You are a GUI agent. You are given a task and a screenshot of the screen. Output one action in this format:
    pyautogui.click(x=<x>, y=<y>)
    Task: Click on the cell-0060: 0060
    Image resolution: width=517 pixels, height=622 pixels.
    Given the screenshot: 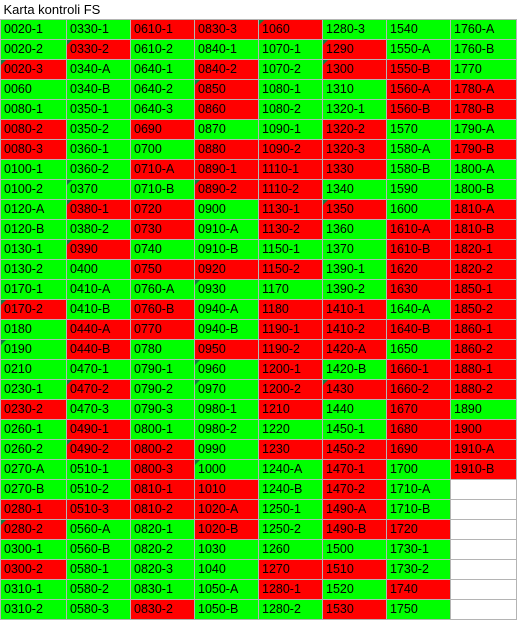 What is the action you would take?
    pyautogui.click(x=33, y=89)
    